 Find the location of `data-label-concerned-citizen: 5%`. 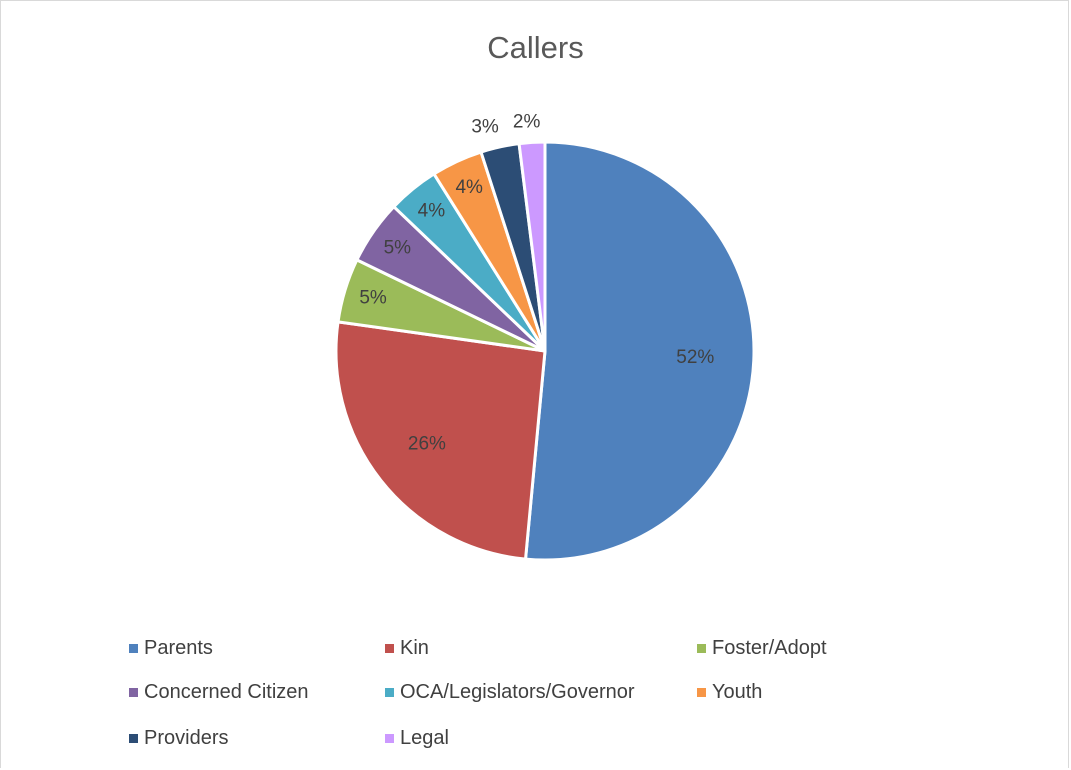

data-label-concerned-citizen: 5% is located at coordinates (398, 248).